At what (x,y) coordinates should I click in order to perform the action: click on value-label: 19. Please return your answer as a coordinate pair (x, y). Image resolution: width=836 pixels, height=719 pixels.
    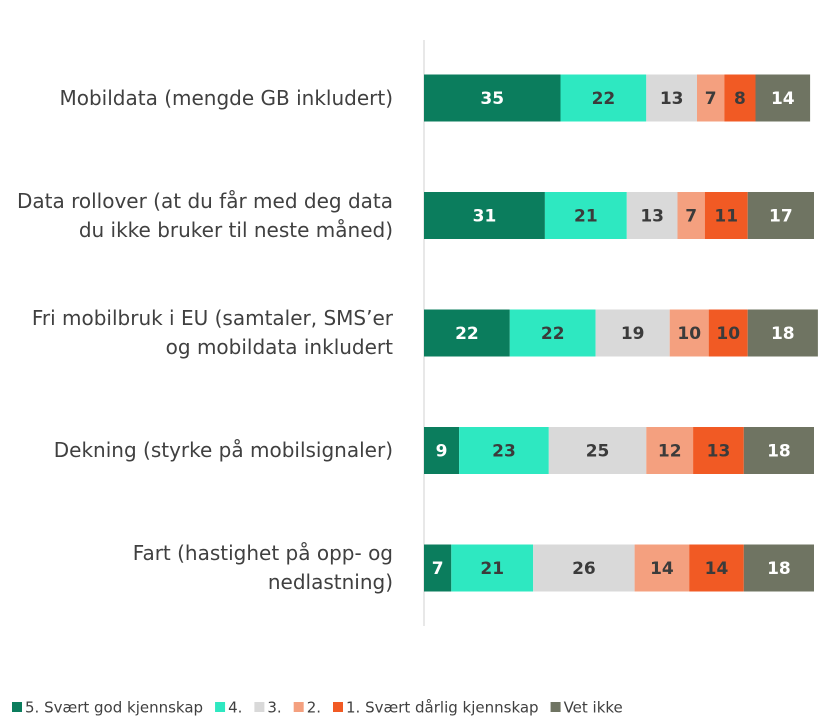
    Looking at the image, I should click on (633, 334).